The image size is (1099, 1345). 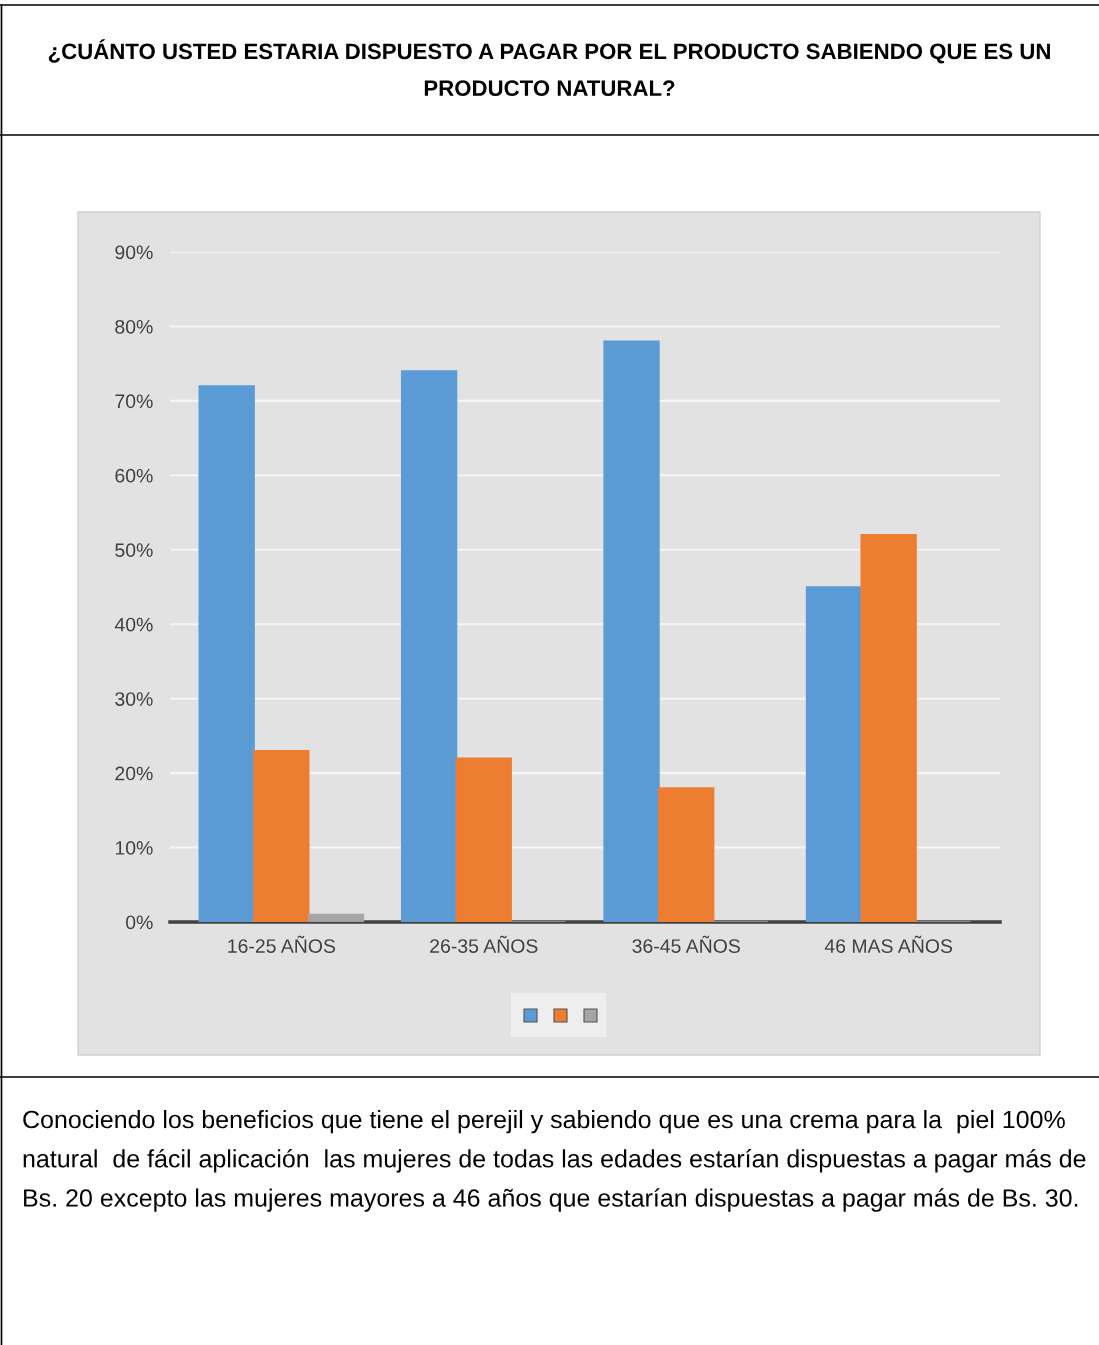 What do you see at coordinates (554, 1161) in the screenshot?
I see `text: Conociendo los beneficios que tiene el perejil y sabiendo que es una crema para la piel 100% natural de fácil aplicación las mujeres de todas las edades estarían dispuestas a pagar más de Bs. 20 excepto las mujeres mayores a 46 años que estarían dispuestas a pagar más de Bs. 30.` at bounding box center [554, 1161].